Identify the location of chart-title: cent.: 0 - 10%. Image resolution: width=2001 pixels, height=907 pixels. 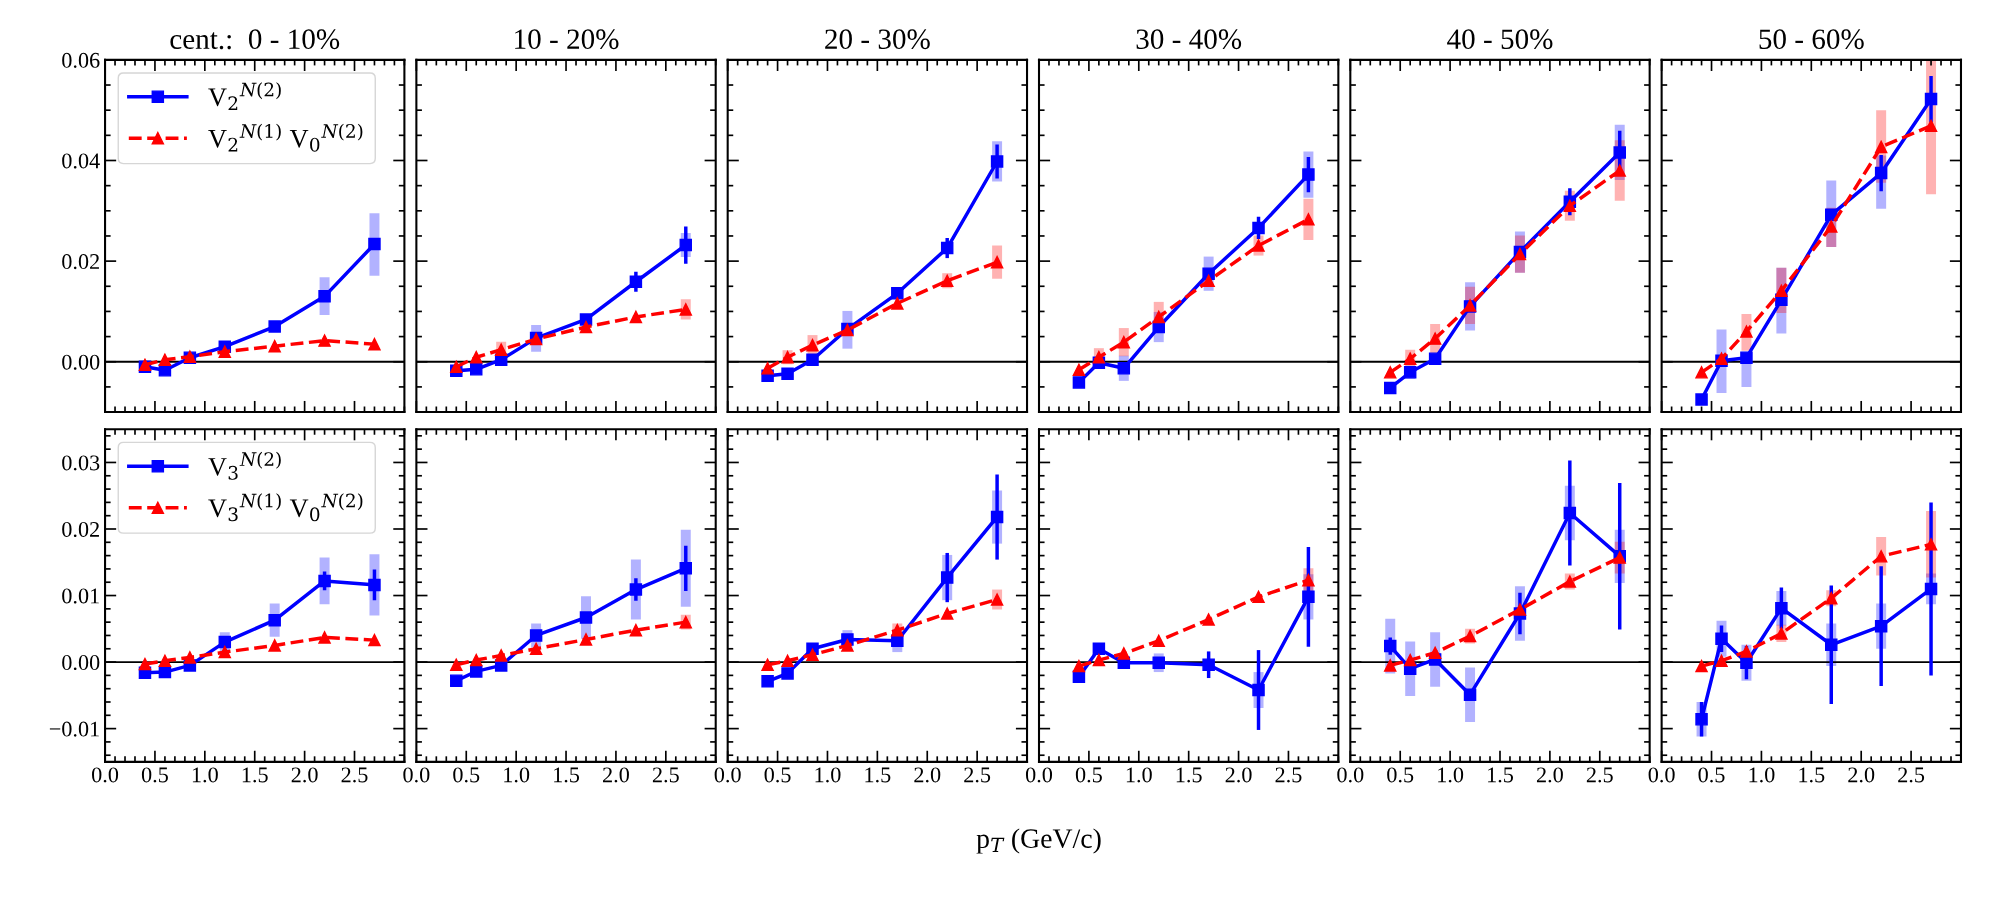
(255, 39).